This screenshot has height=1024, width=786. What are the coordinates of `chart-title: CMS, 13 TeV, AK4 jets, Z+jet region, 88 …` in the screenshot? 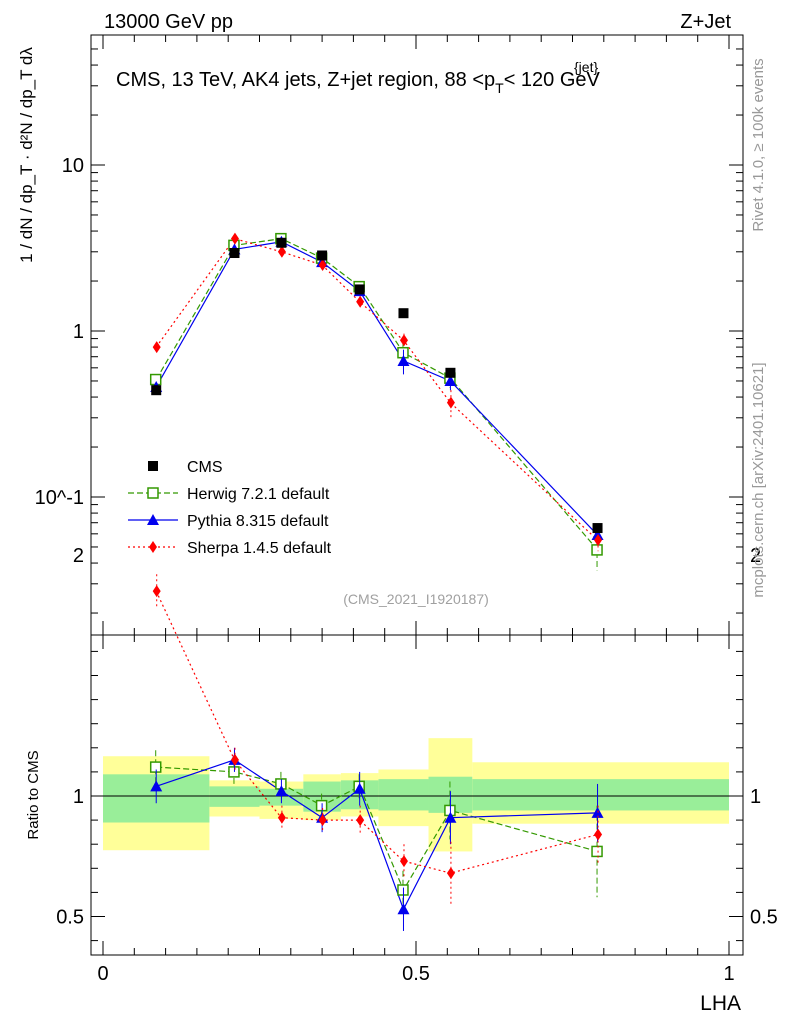 It's located at (358, 82).